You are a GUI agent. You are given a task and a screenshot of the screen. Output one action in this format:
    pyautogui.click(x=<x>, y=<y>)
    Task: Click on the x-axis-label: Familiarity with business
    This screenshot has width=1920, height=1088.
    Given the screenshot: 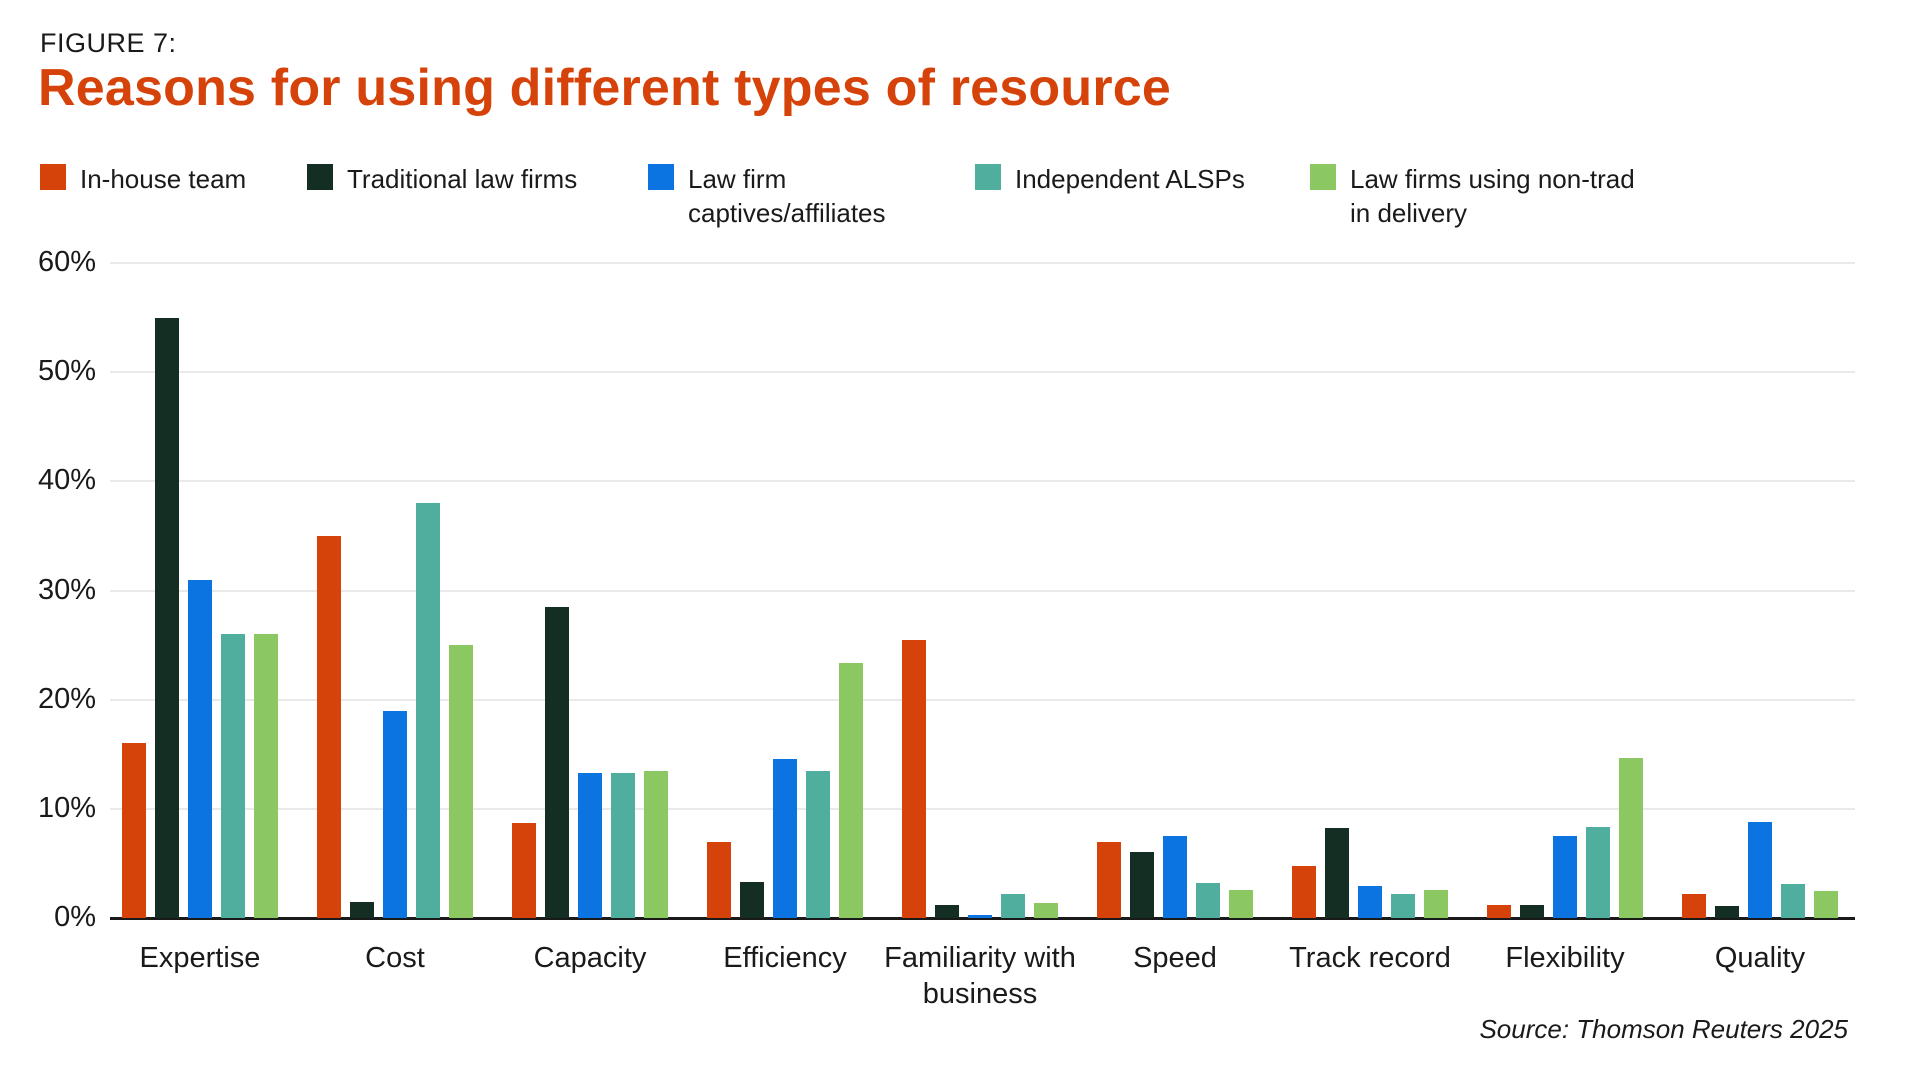 What is the action you would take?
    pyautogui.click(x=980, y=976)
    